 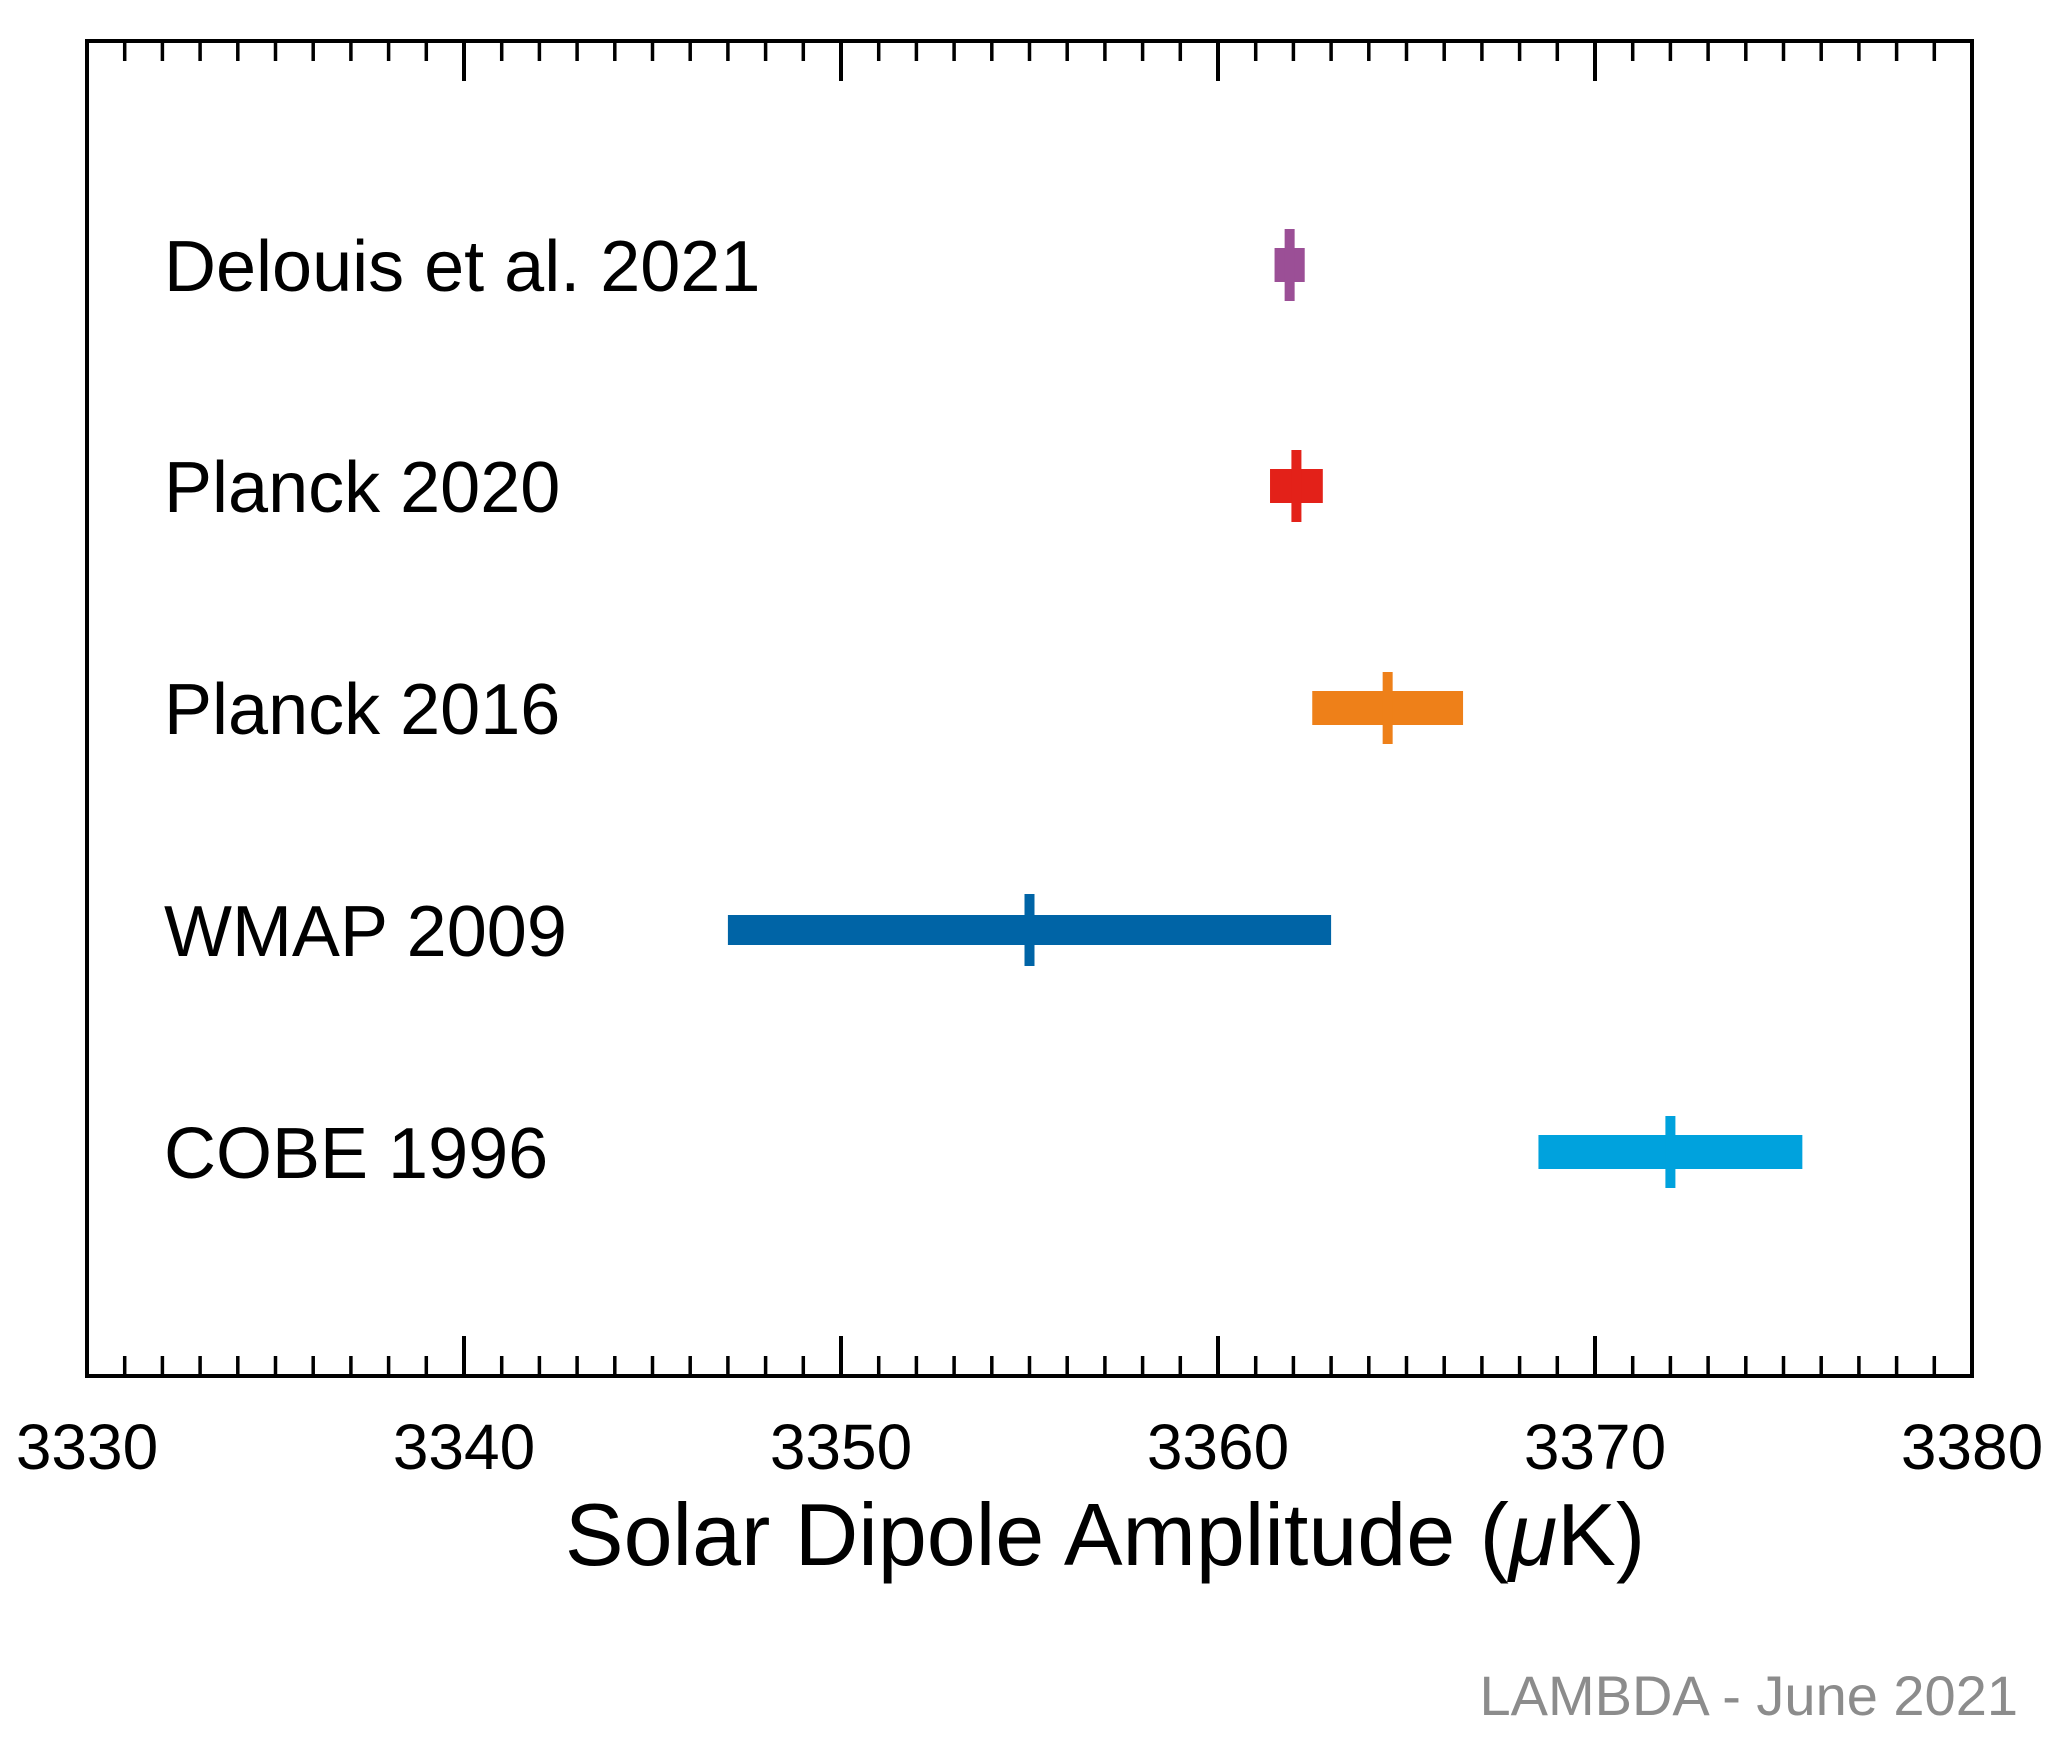 What do you see at coordinates (743, 488) in the screenshot?
I see `measurement-row: Planck 2020` at bounding box center [743, 488].